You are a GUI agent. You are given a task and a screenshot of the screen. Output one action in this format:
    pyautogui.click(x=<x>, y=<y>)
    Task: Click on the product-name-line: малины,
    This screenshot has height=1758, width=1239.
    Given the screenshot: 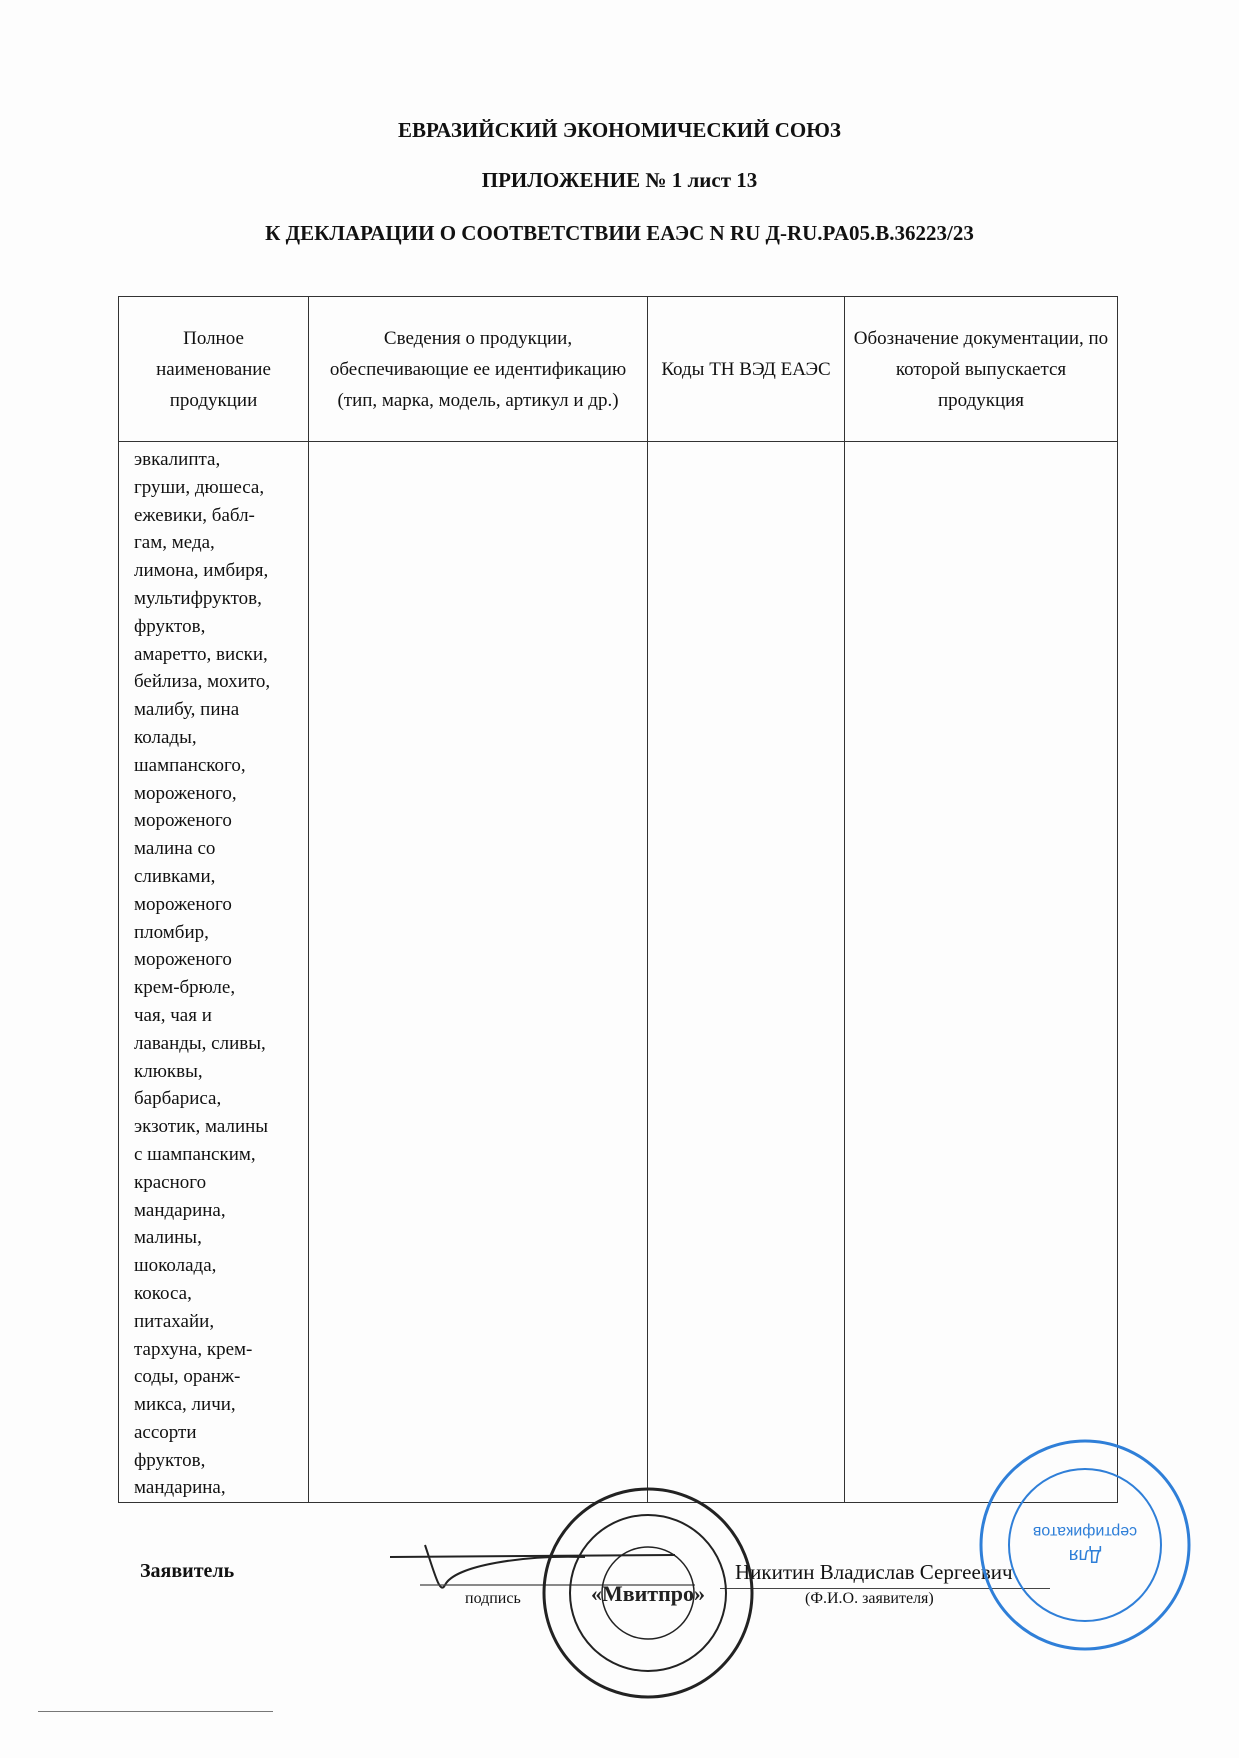 What is the action you would take?
    pyautogui.click(x=168, y=1238)
    